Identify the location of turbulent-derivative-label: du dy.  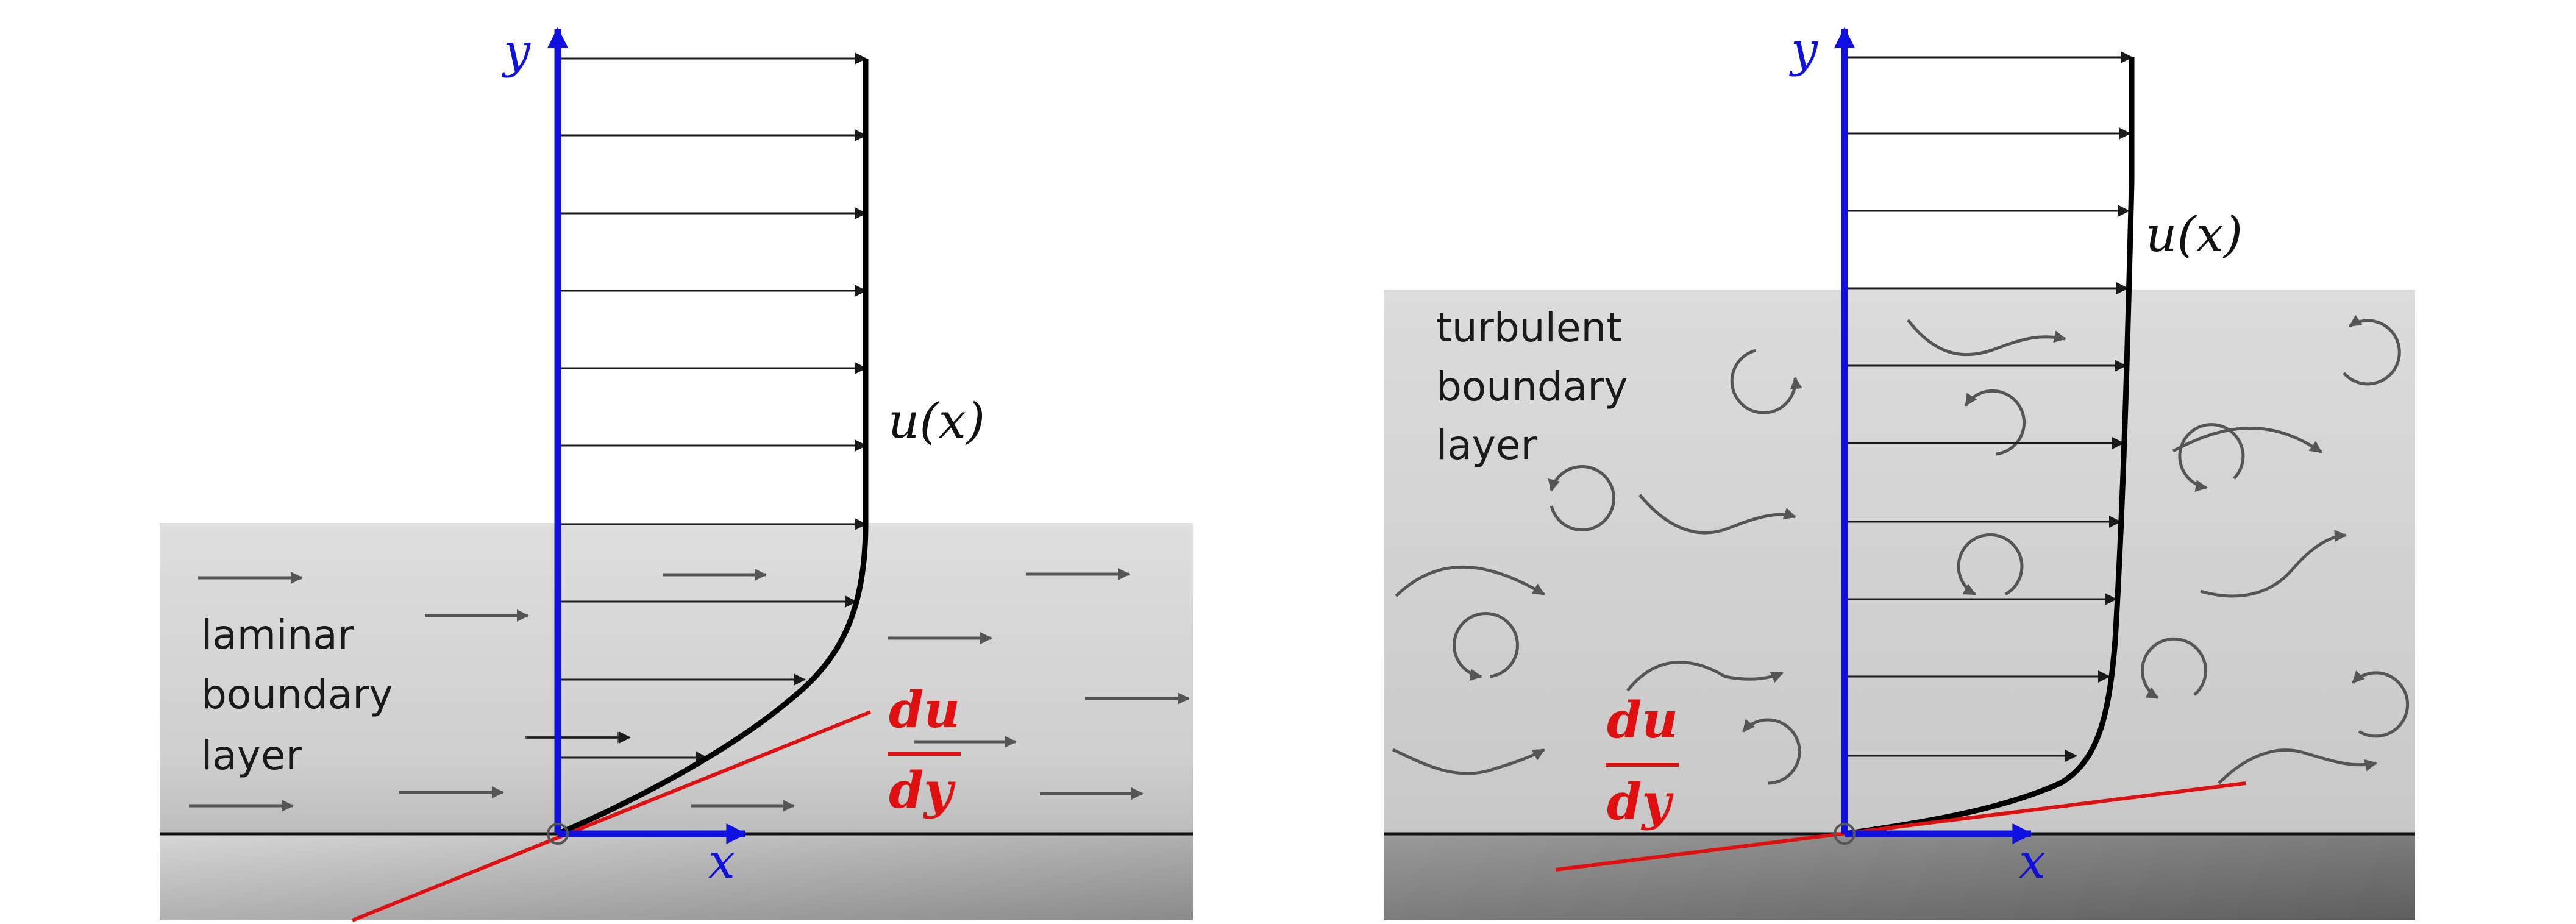
(1642, 761).